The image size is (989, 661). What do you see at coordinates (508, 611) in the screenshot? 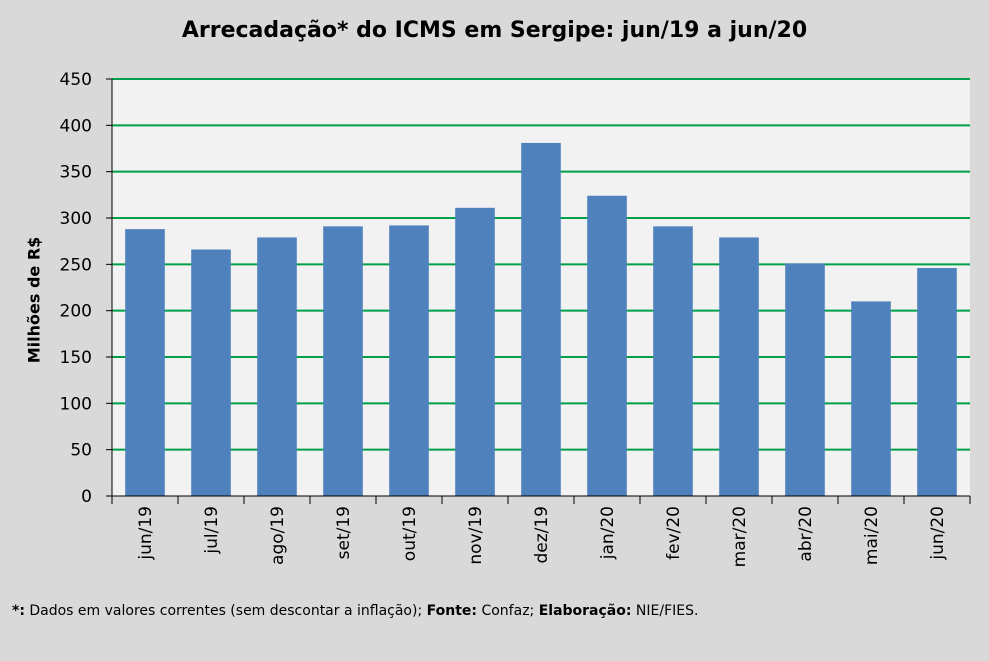
I see `fonte-value: Confaz;` at bounding box center [508, 611].